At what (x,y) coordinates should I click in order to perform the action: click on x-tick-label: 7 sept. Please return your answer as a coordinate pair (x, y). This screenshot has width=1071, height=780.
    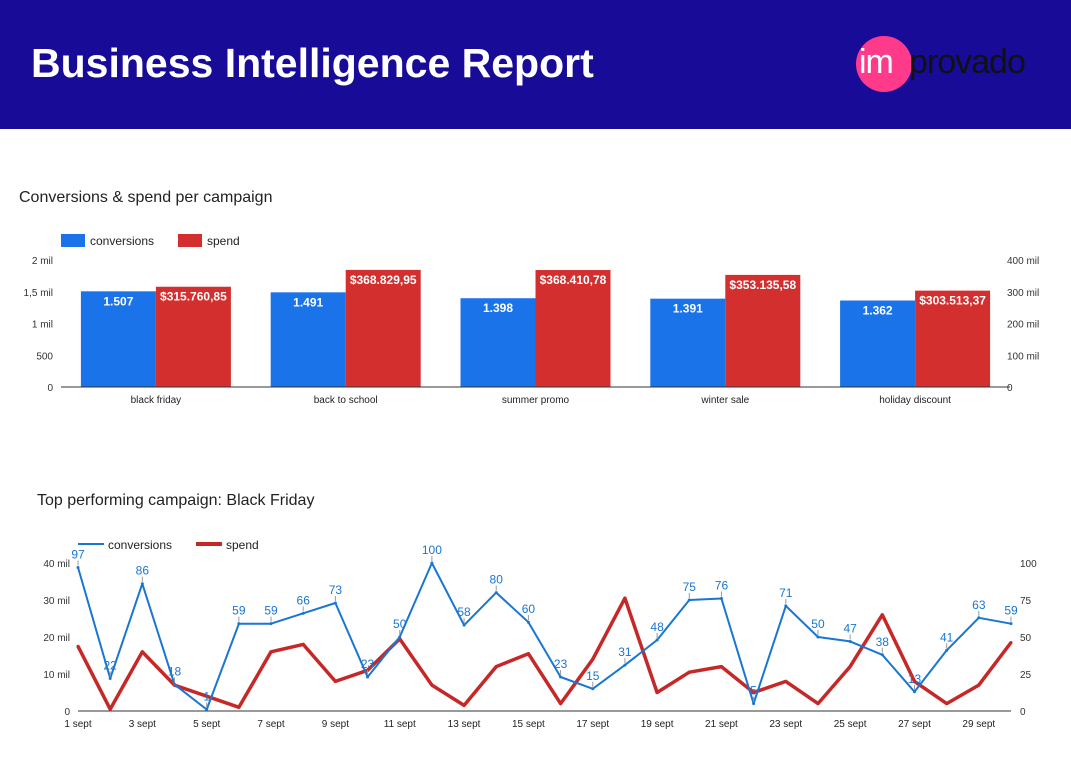
    Looking at the image, I should click on (270, 724).